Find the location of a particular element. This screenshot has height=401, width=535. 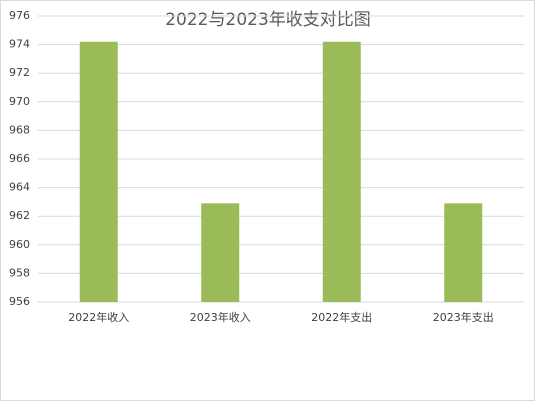

y-tick-label: 956 is located at coordinates (19, 301).